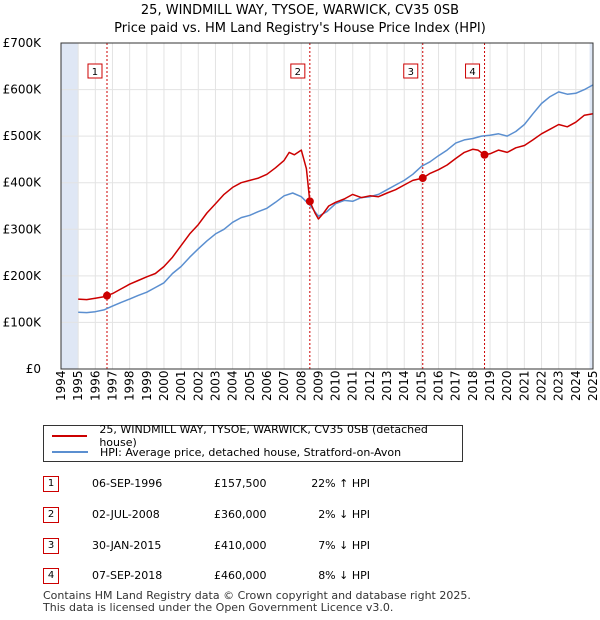  Describe the element at coordinates (240, 514) in the screenshot. I see `sale-price: £360,000` at that location.